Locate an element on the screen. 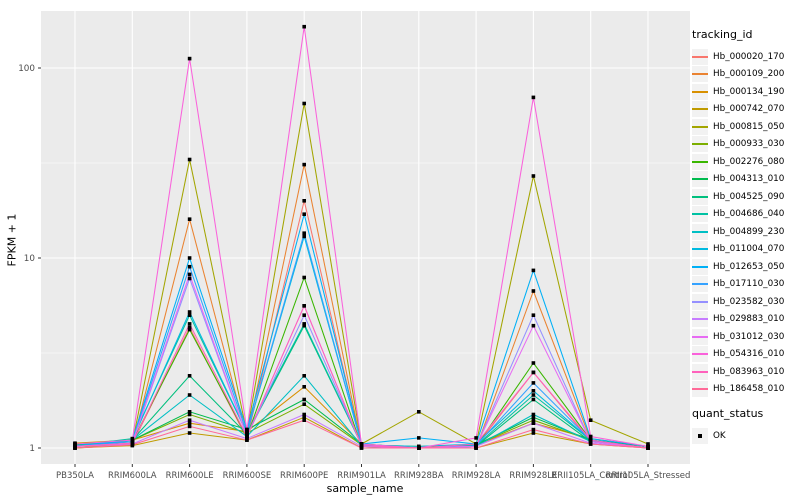  x-tick-label: RRIM928LA is located at coordinates (476, 476).